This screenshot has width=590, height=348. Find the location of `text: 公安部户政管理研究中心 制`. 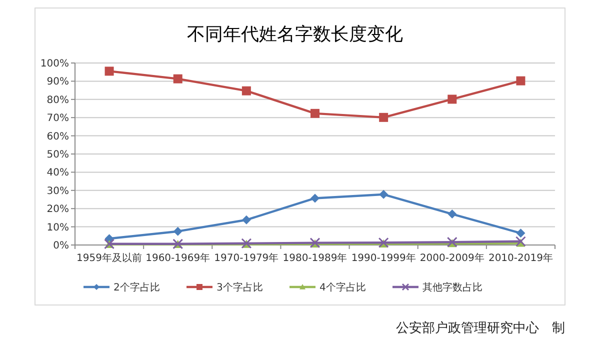

text: 公安部户政管理研究中心 制 is located at coordinates (480, 328).